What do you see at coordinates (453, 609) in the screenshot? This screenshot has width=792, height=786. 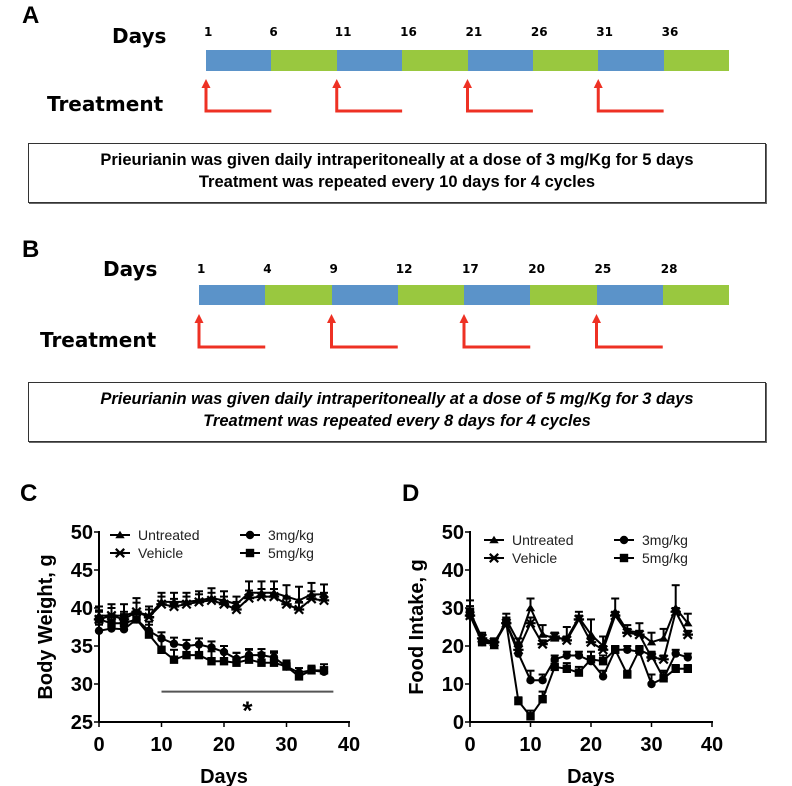 I see `y-tick-label: 30` at bounding box center [453, 609].